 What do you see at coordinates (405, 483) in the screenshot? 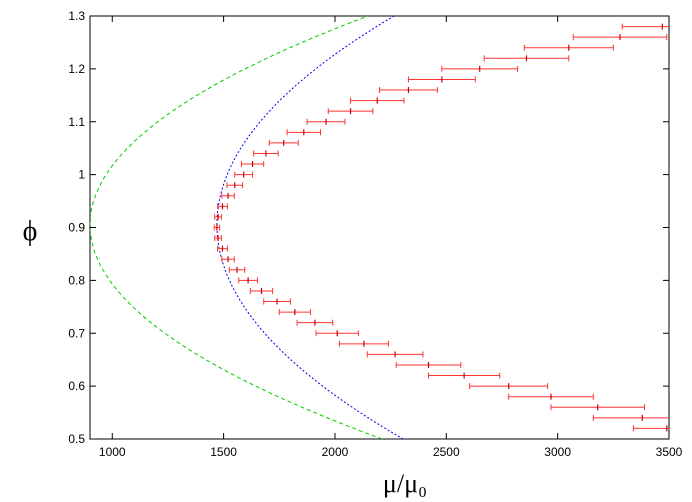
I see `x-axis-label: μ/μ₀` at bounding box center [405, 483].